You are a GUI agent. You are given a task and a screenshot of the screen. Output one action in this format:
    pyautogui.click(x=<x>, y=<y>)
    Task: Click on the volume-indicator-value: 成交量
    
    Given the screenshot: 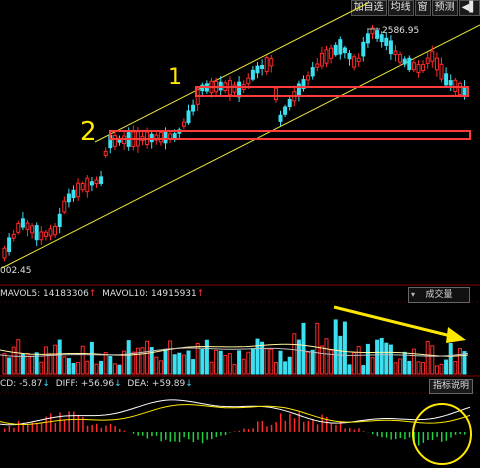 What is the action you would take?
    pyautogui.click(x=439, y=295)
    